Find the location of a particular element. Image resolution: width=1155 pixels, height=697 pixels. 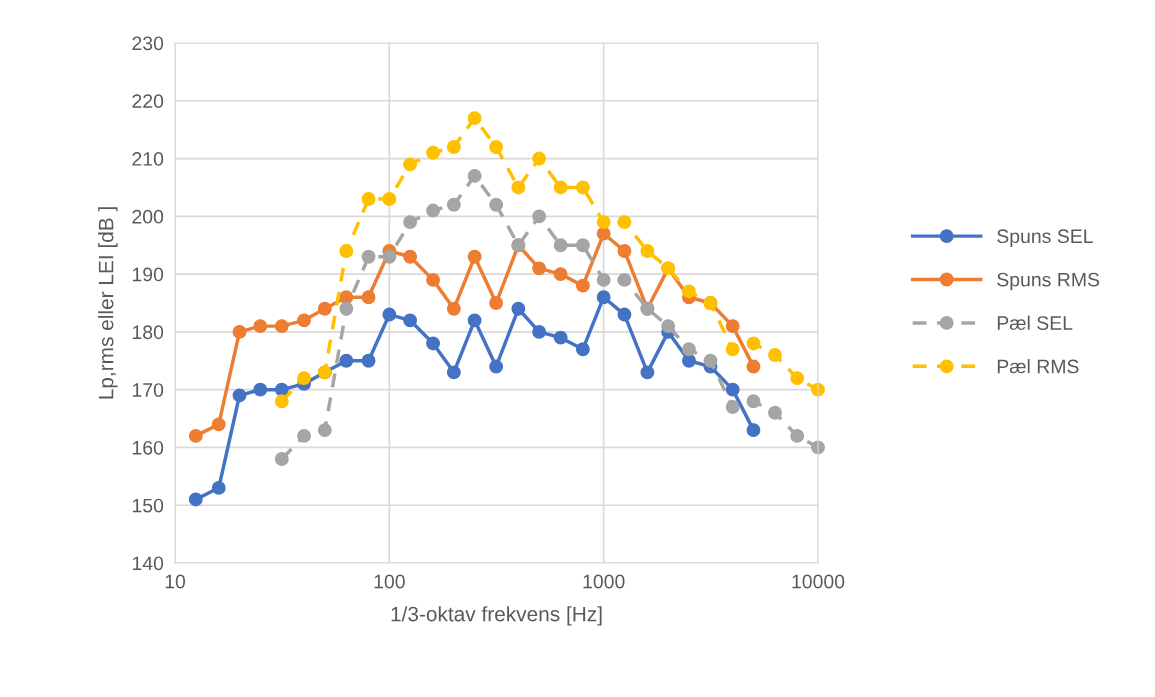

y-tick-label: 150 is located at coordinates (148, 505).